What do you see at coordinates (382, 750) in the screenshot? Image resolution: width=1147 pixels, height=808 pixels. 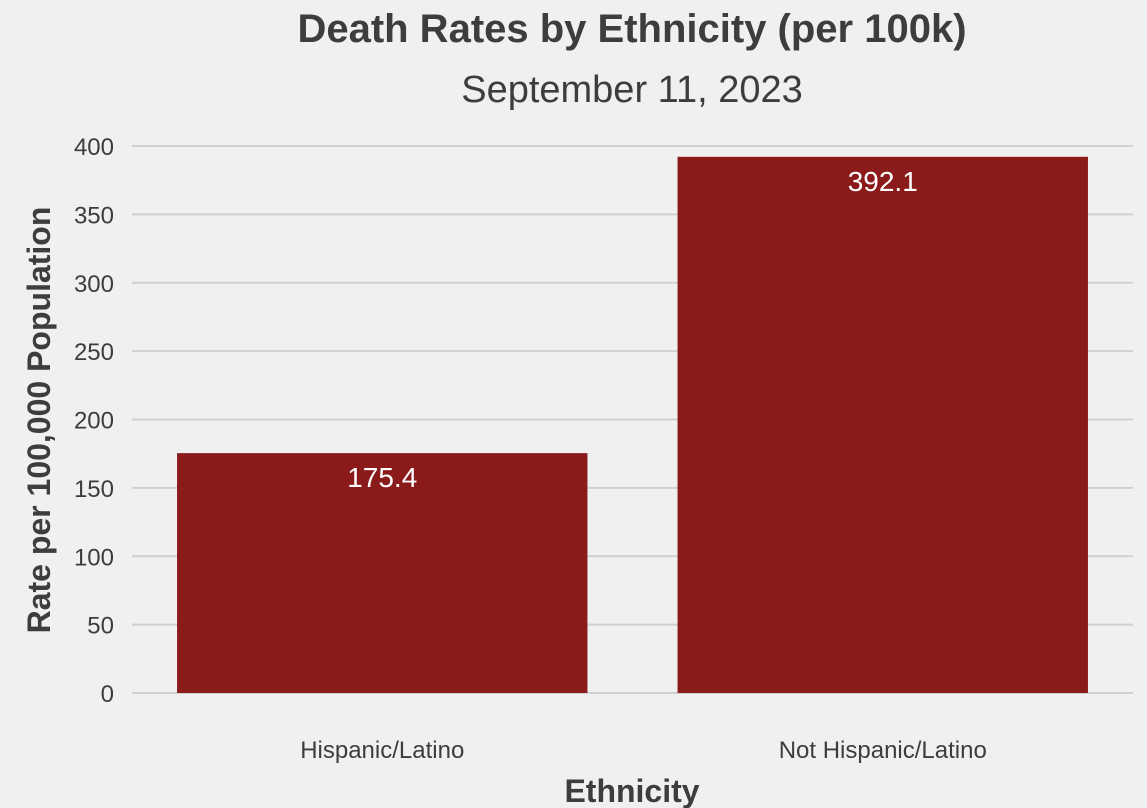 I see `x-tick-label: Hispanic/Latino` at bounding box center [382, 750].